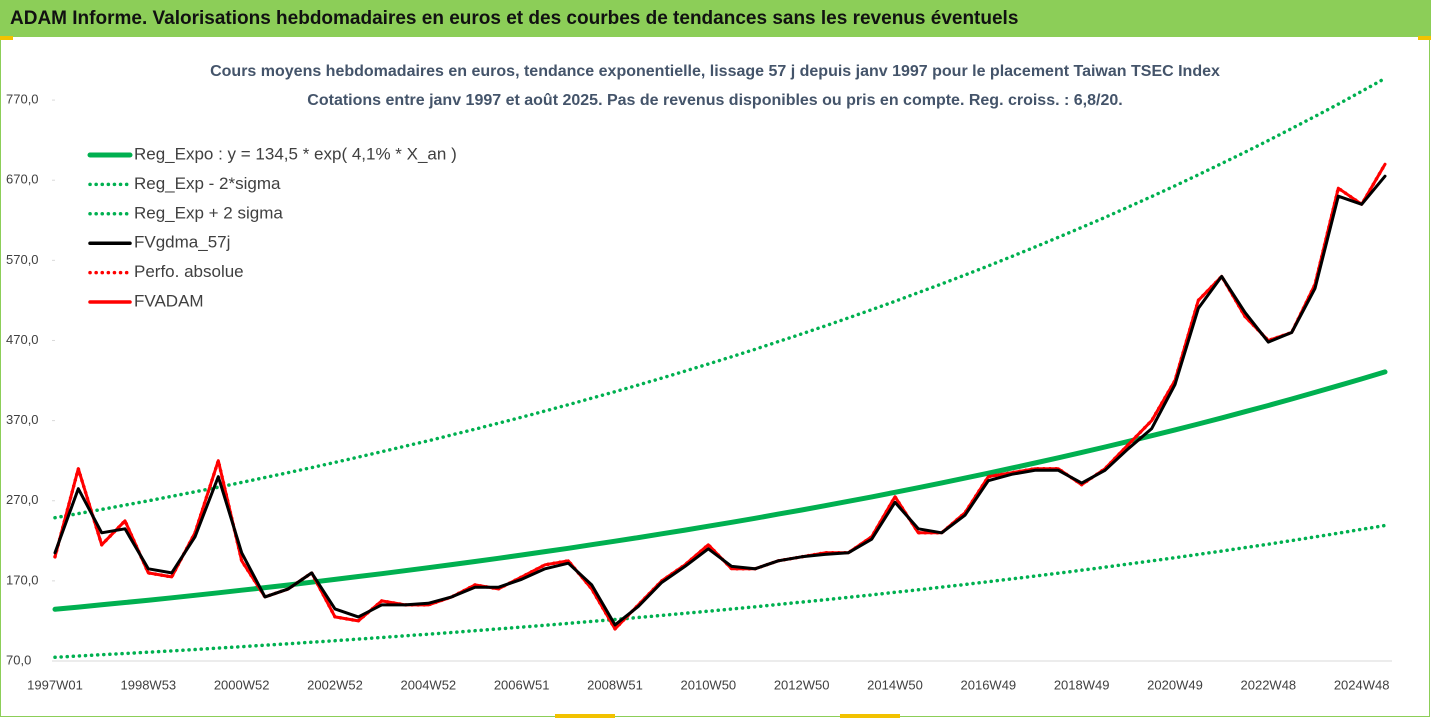  I want to click on x-tick-label: 2002W52, so click(335, 684).